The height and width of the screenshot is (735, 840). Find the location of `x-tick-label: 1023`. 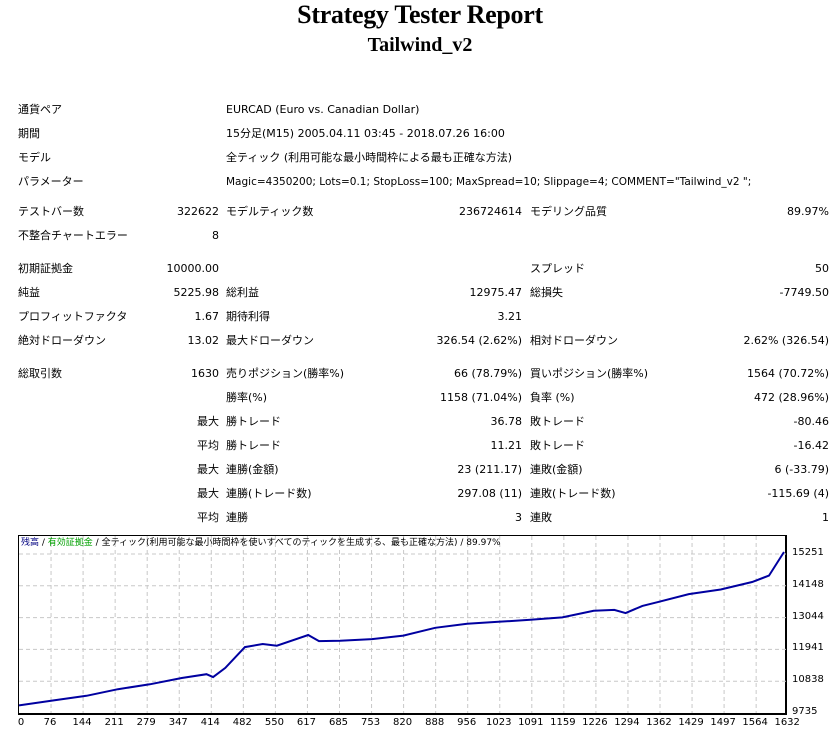

x-tick-label: 1023 is located at coordinates (499, 722).